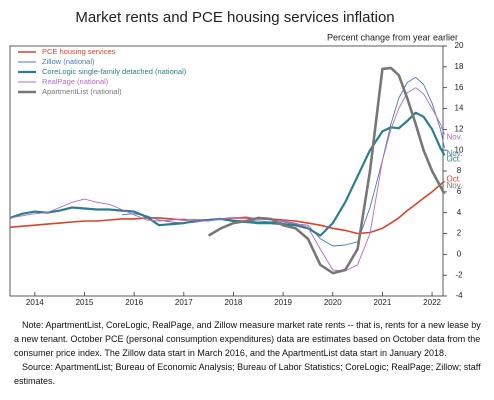 This screenshot has height=400, width=494. I want to click on x-tick-label: 2015, so click(85, 302).